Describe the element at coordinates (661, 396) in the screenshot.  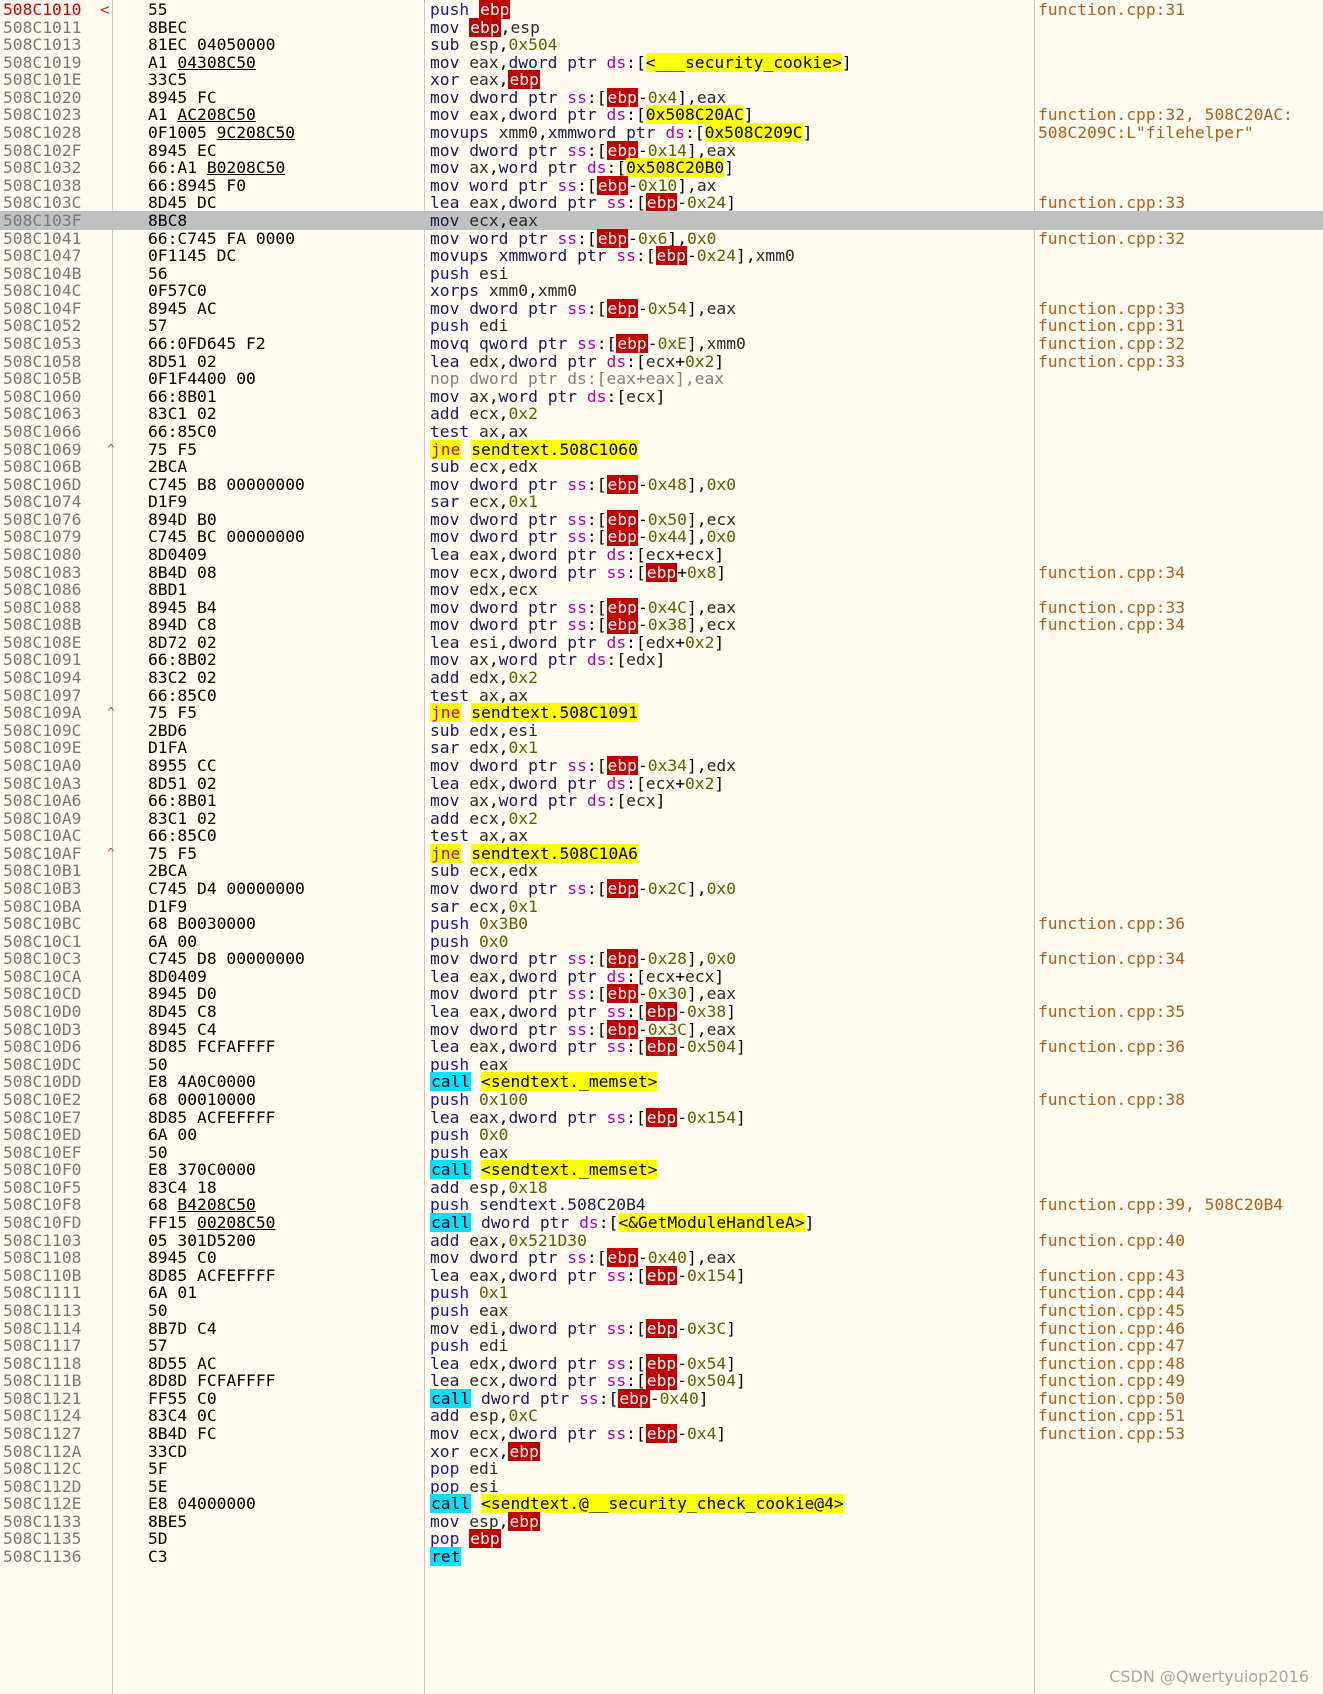
I see `disasm-row: 508C1060 66:8B01 mov ax,word ptr ds:[ecx]` at that location.